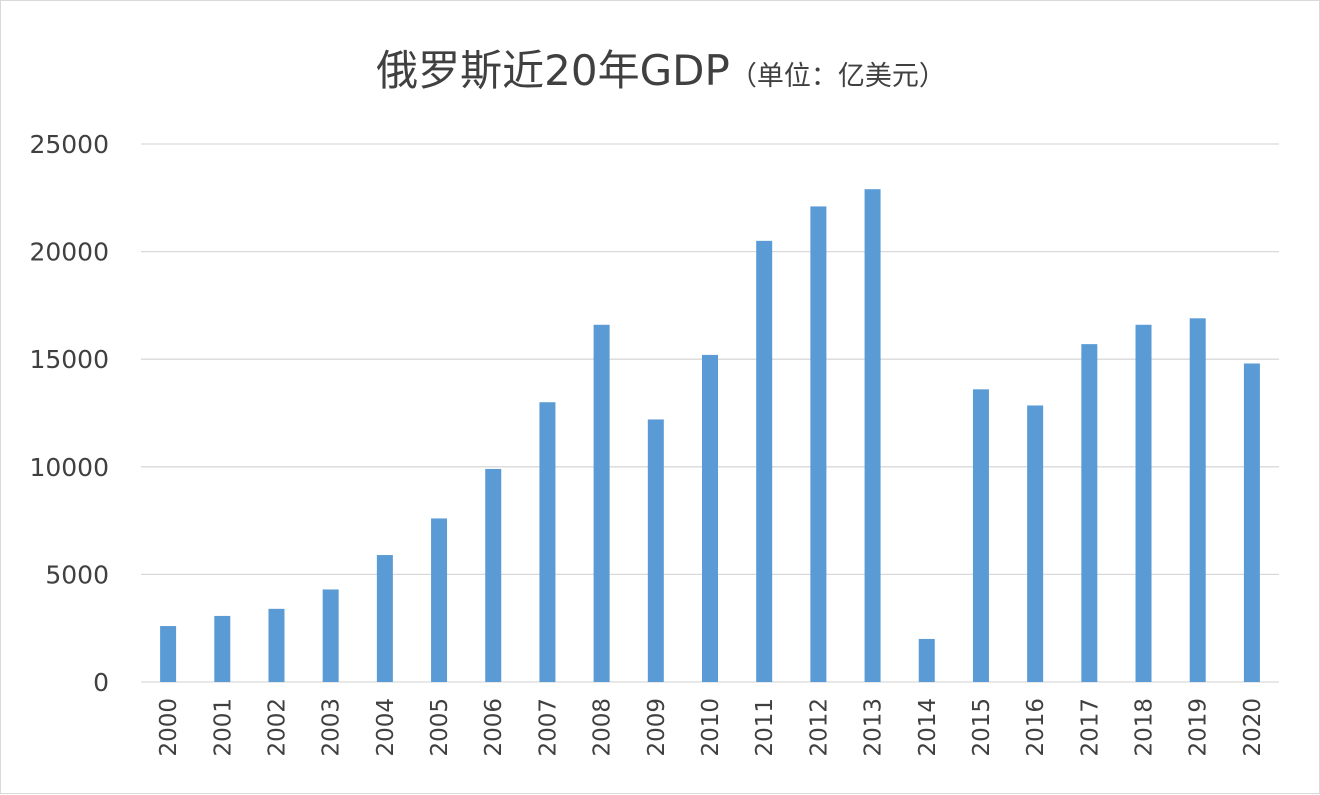 The image size is (1320, 795). What do you see at coordinates (547, 542) in the screenshot?
I see `bar-2007` at bounding box center [547, 542].